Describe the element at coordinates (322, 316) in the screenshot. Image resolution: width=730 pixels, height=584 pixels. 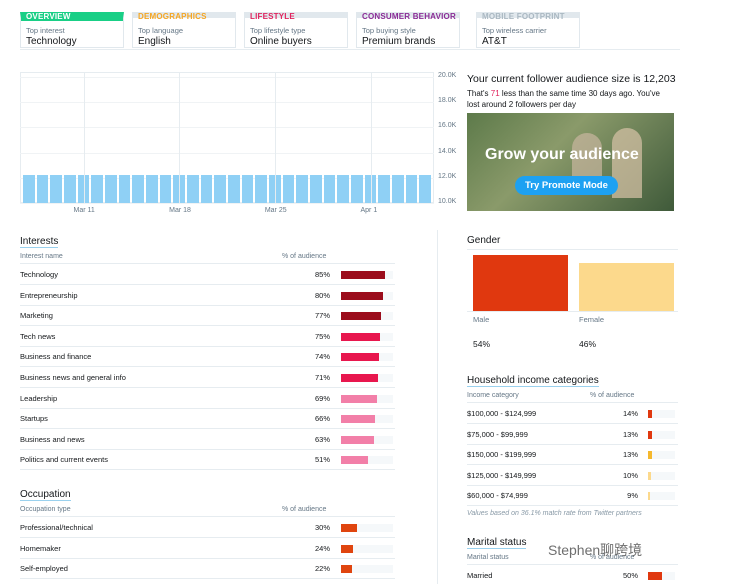
I see `row-value: 77%` at that location.